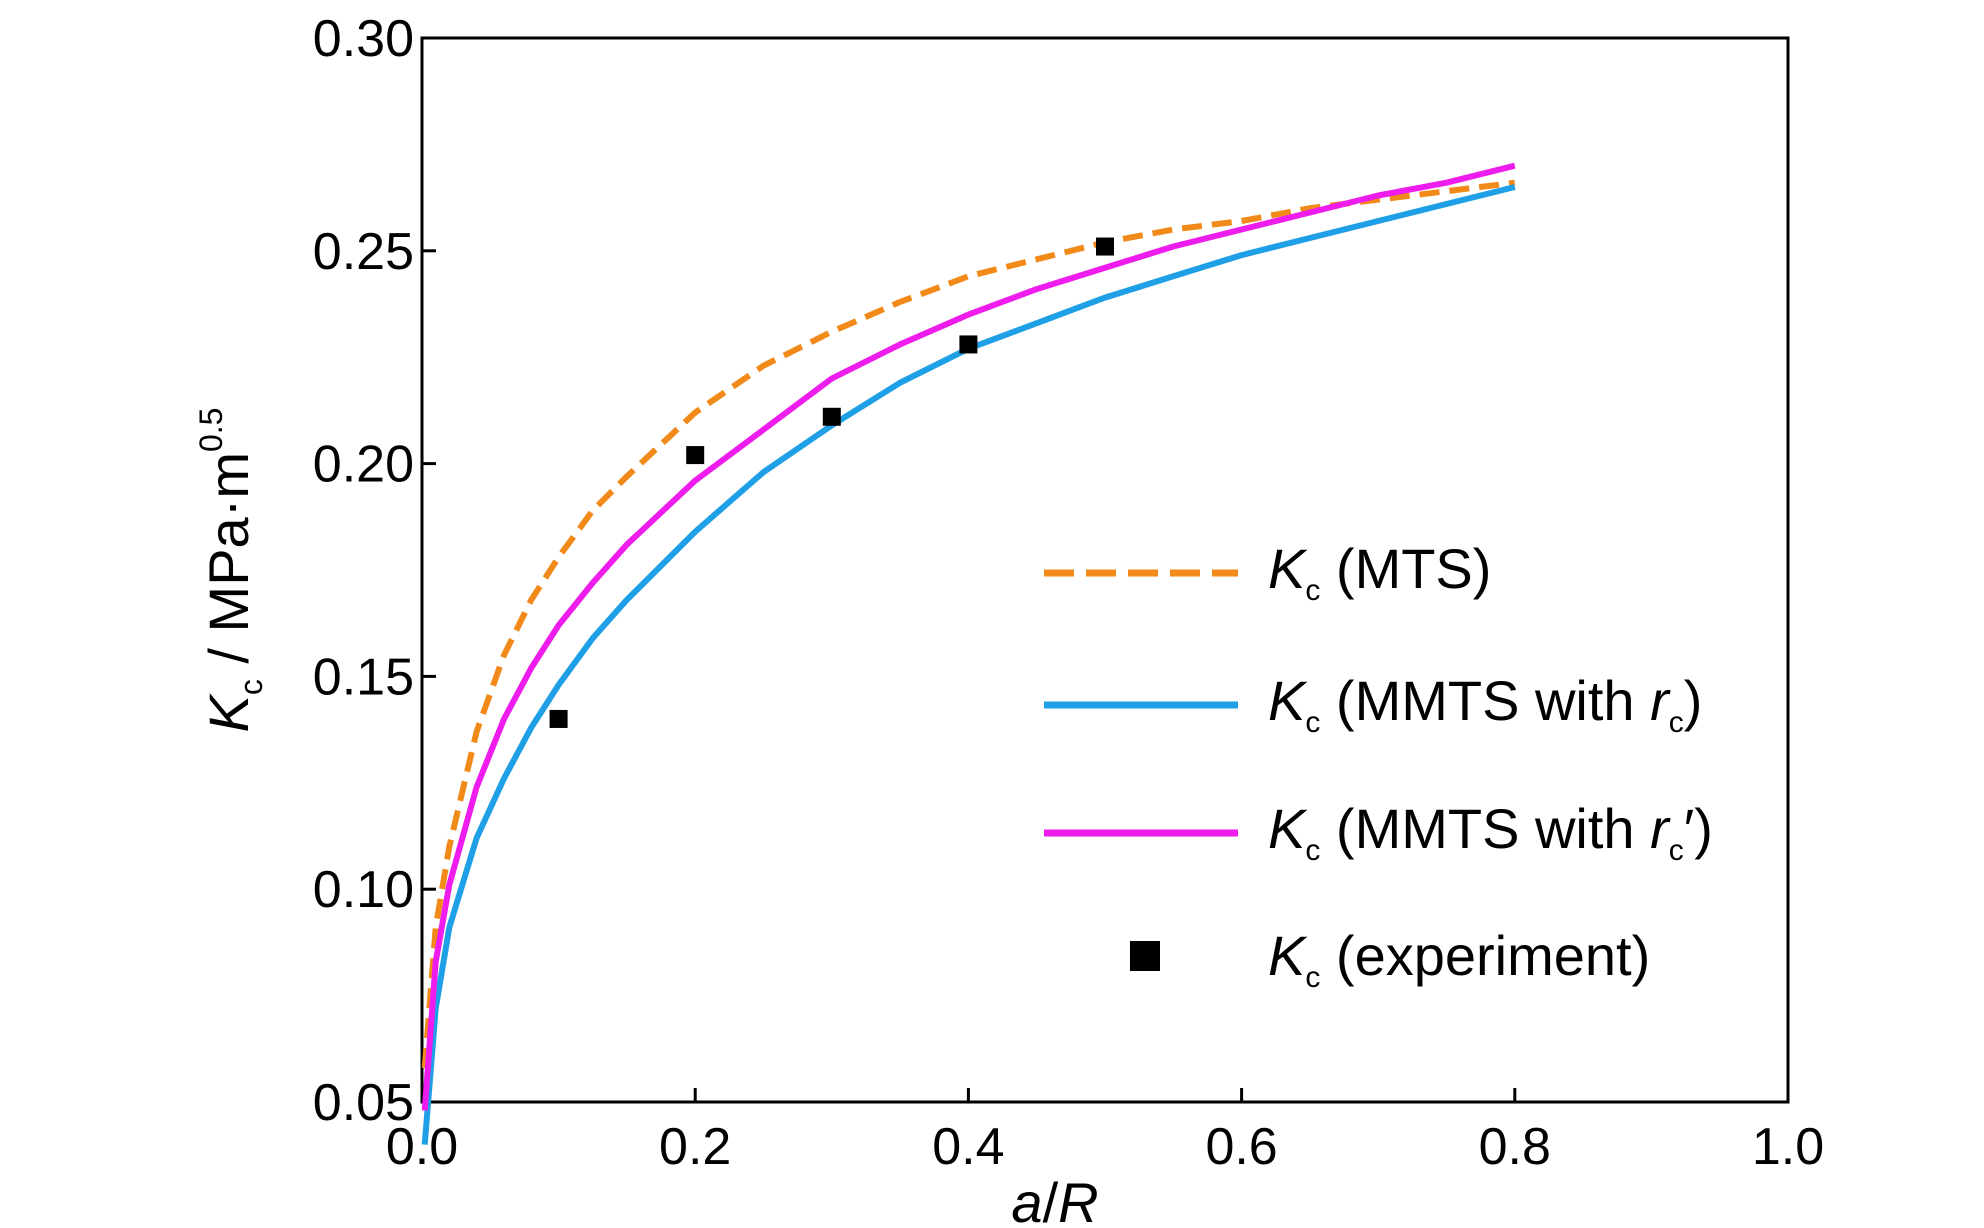 This screenshot has height=1228, width=1984. What do you see at coordinates (1485, 704) in the screenshot?
I see `legend-label-1: Kc (MMTS with rc)` at bounding box center [1485, 704].